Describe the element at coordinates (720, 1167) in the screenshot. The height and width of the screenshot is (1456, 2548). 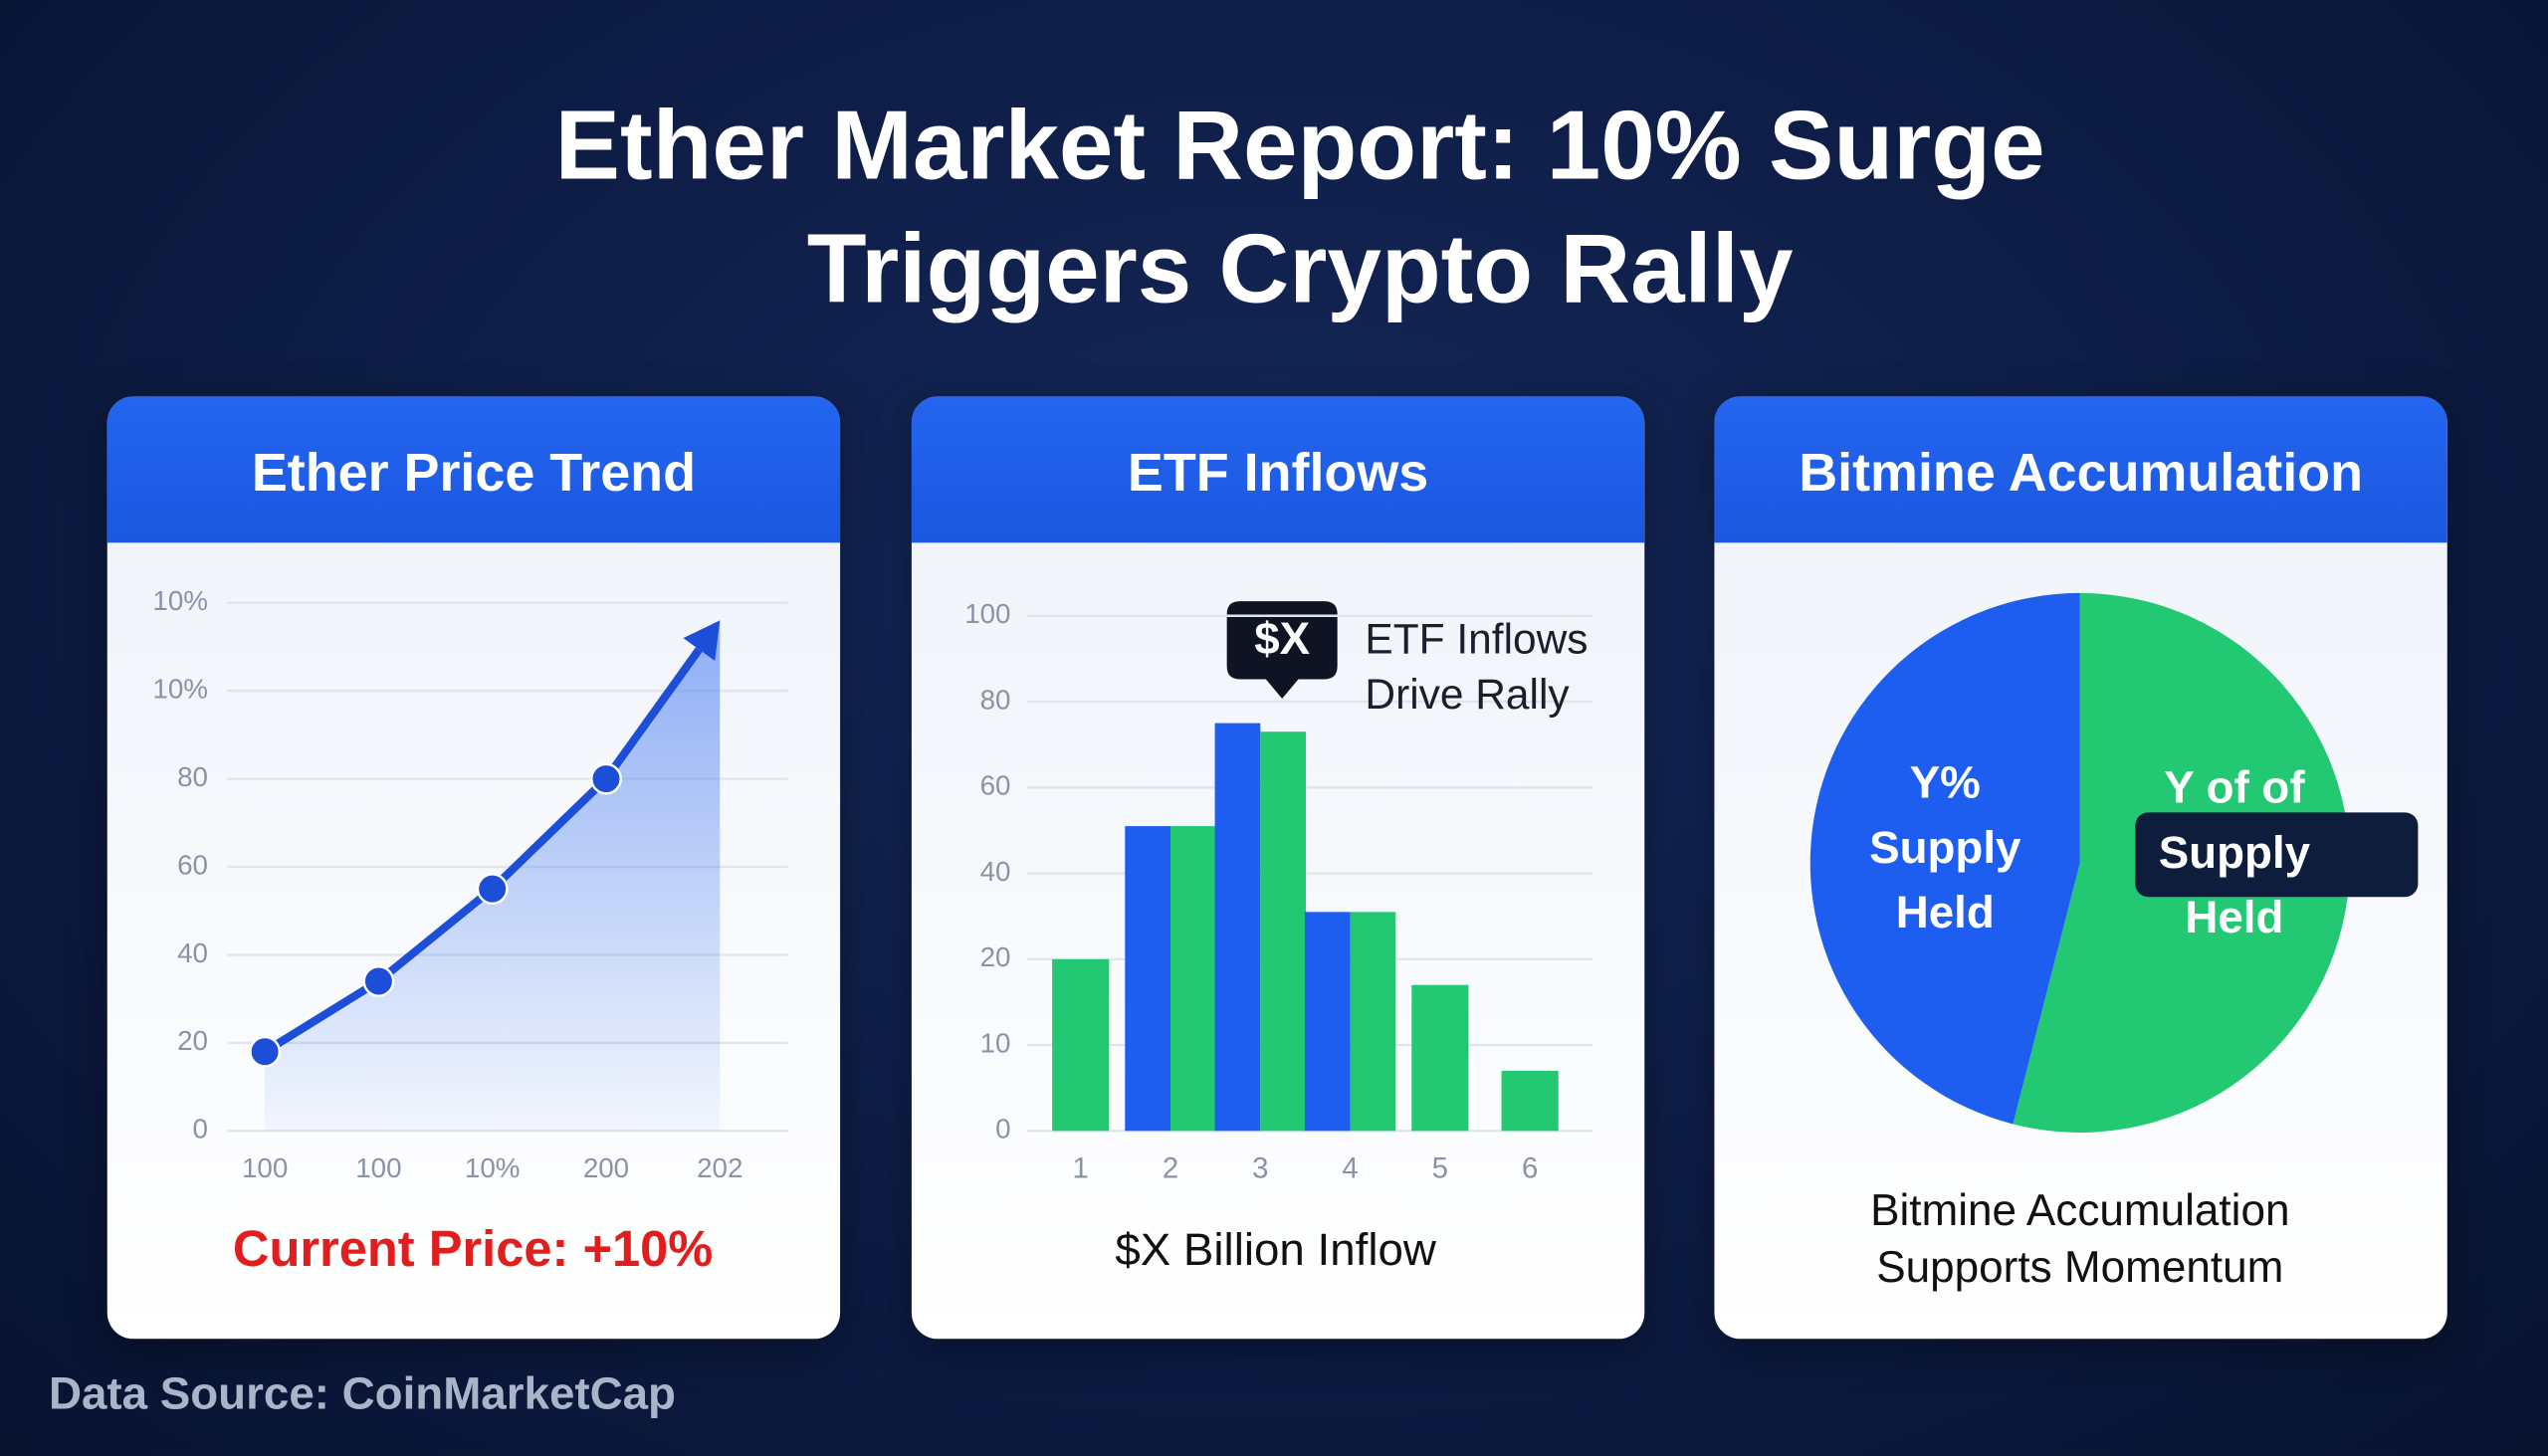
I see `x-tick-label: 202` at that location.